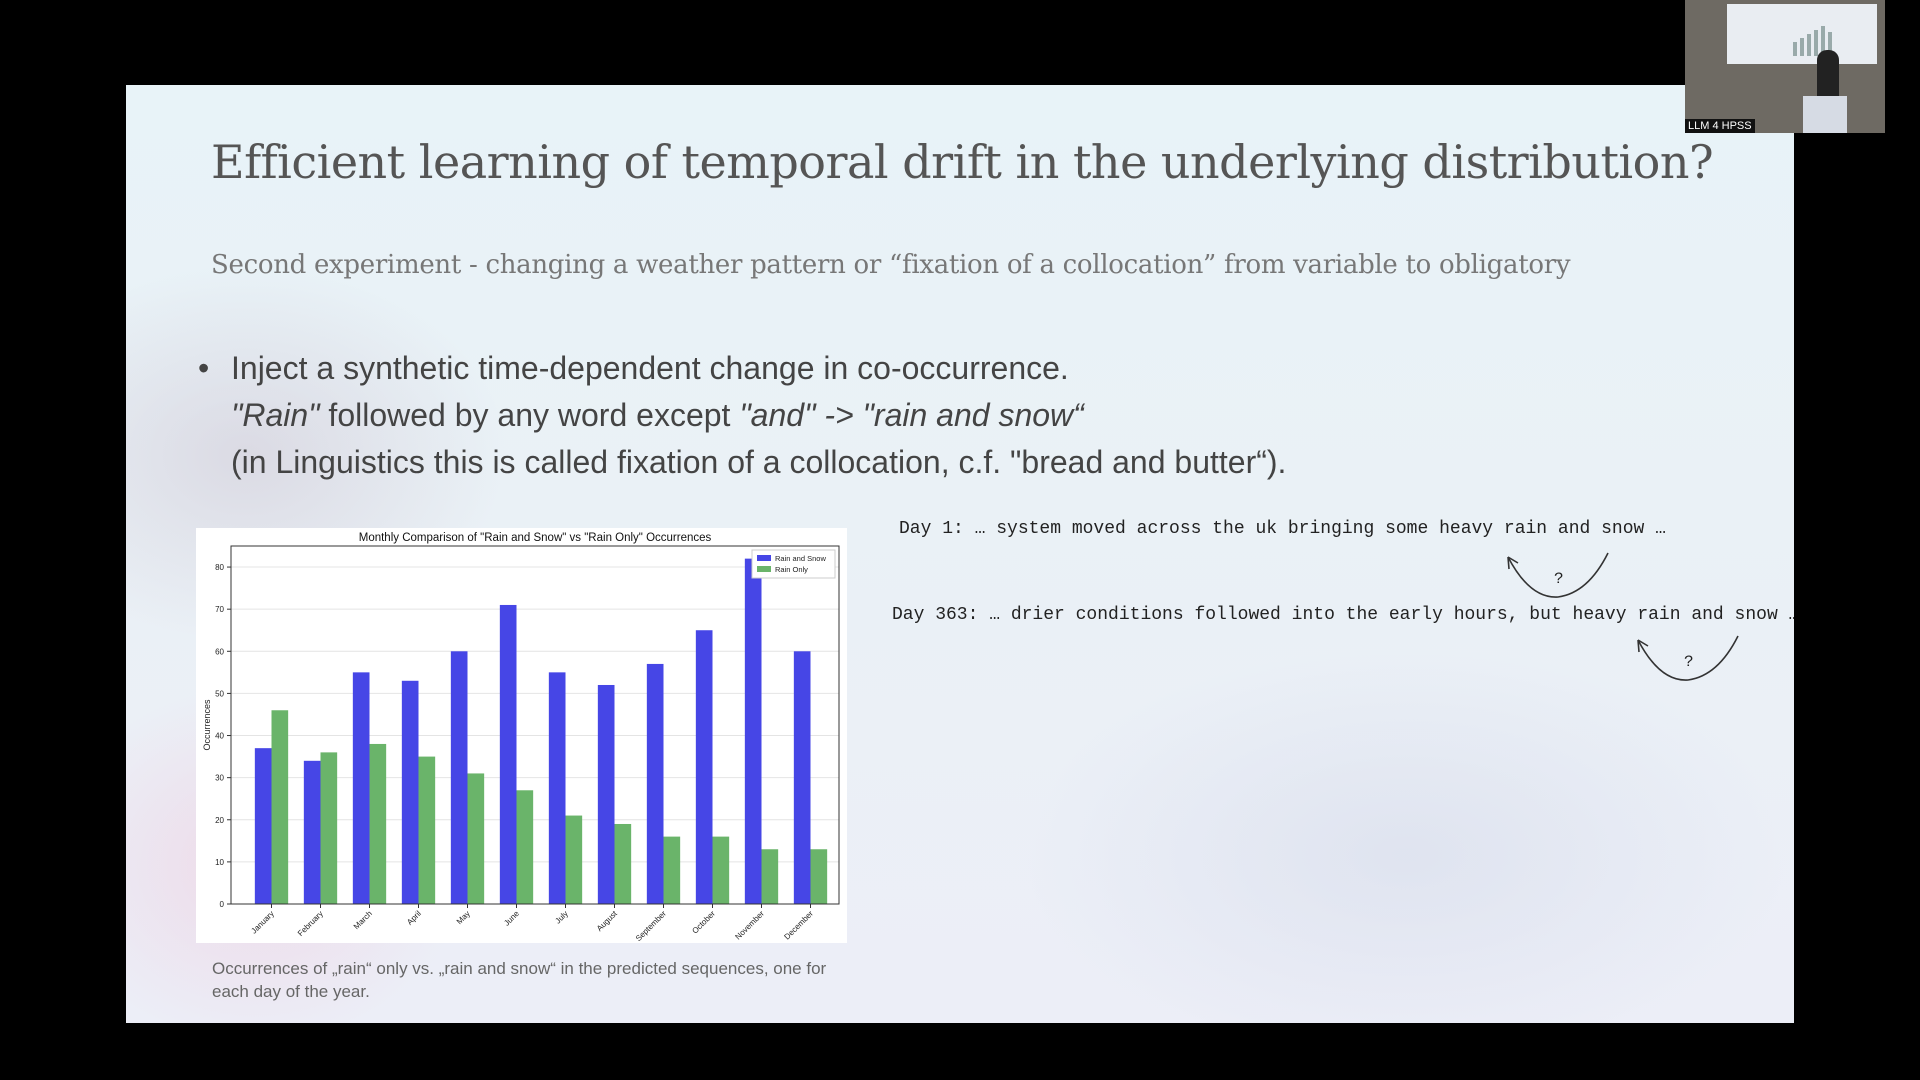 The image size is (1920, 1080). What do you see at coordinates (511, 918) in the screenshot?
I see `x-tick-label: June` at bounding box center [511, 918].